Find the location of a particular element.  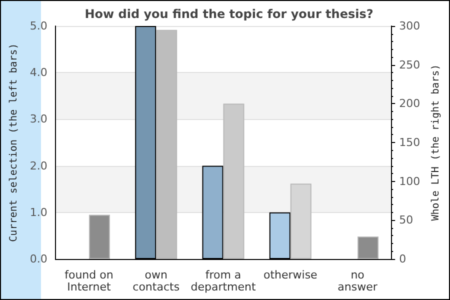

y2-tick-label: 100 is located at coordinates (409, 181).